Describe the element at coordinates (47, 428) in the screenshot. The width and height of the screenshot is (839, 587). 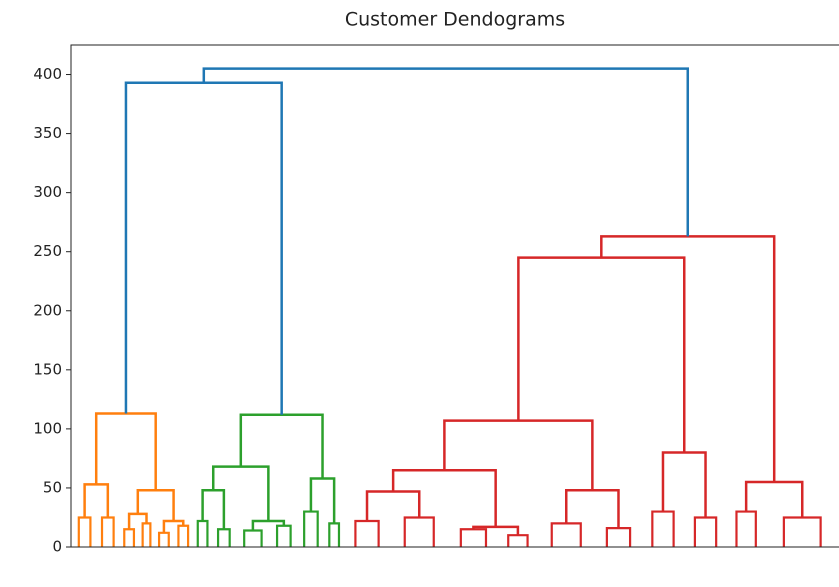
I see `y-tick-label: 100` at that location.